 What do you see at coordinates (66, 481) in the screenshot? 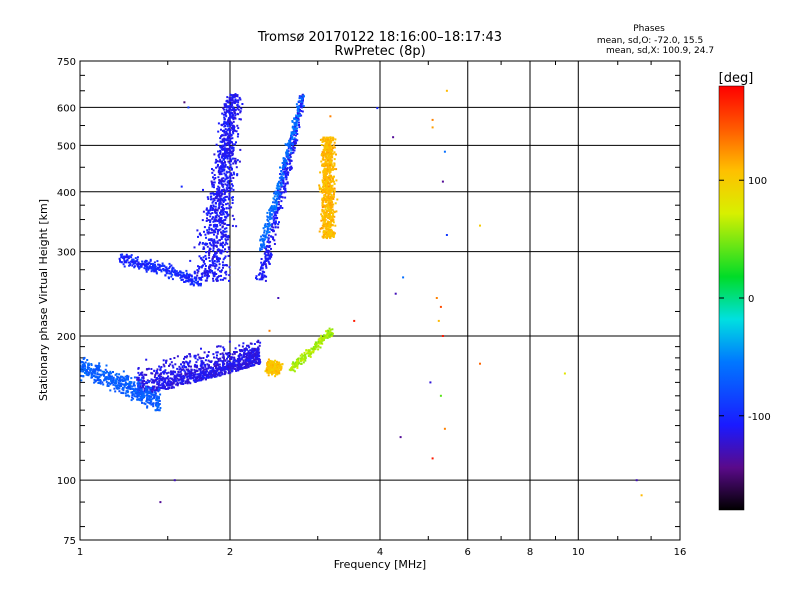
I see `y-tick-label: 100` at bounding box center [66, 481].